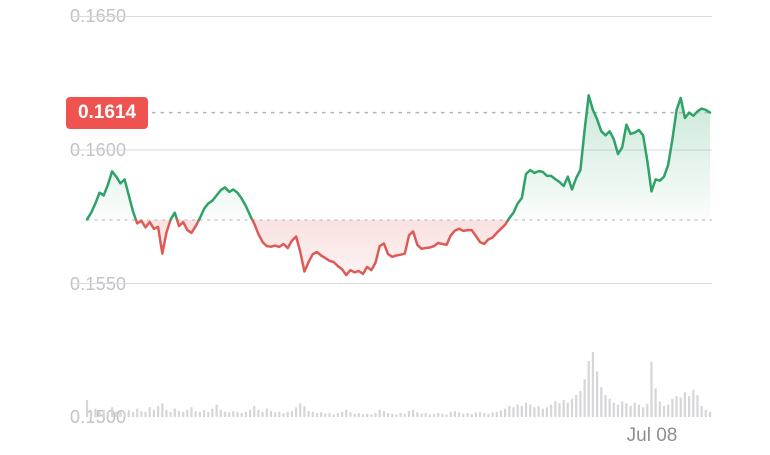 The height and width of the screenshot is (455, 770). What do you see at coordinates (398, 385) in the screenshot?
I see `volume-bars` at bounding box center [398, 385].